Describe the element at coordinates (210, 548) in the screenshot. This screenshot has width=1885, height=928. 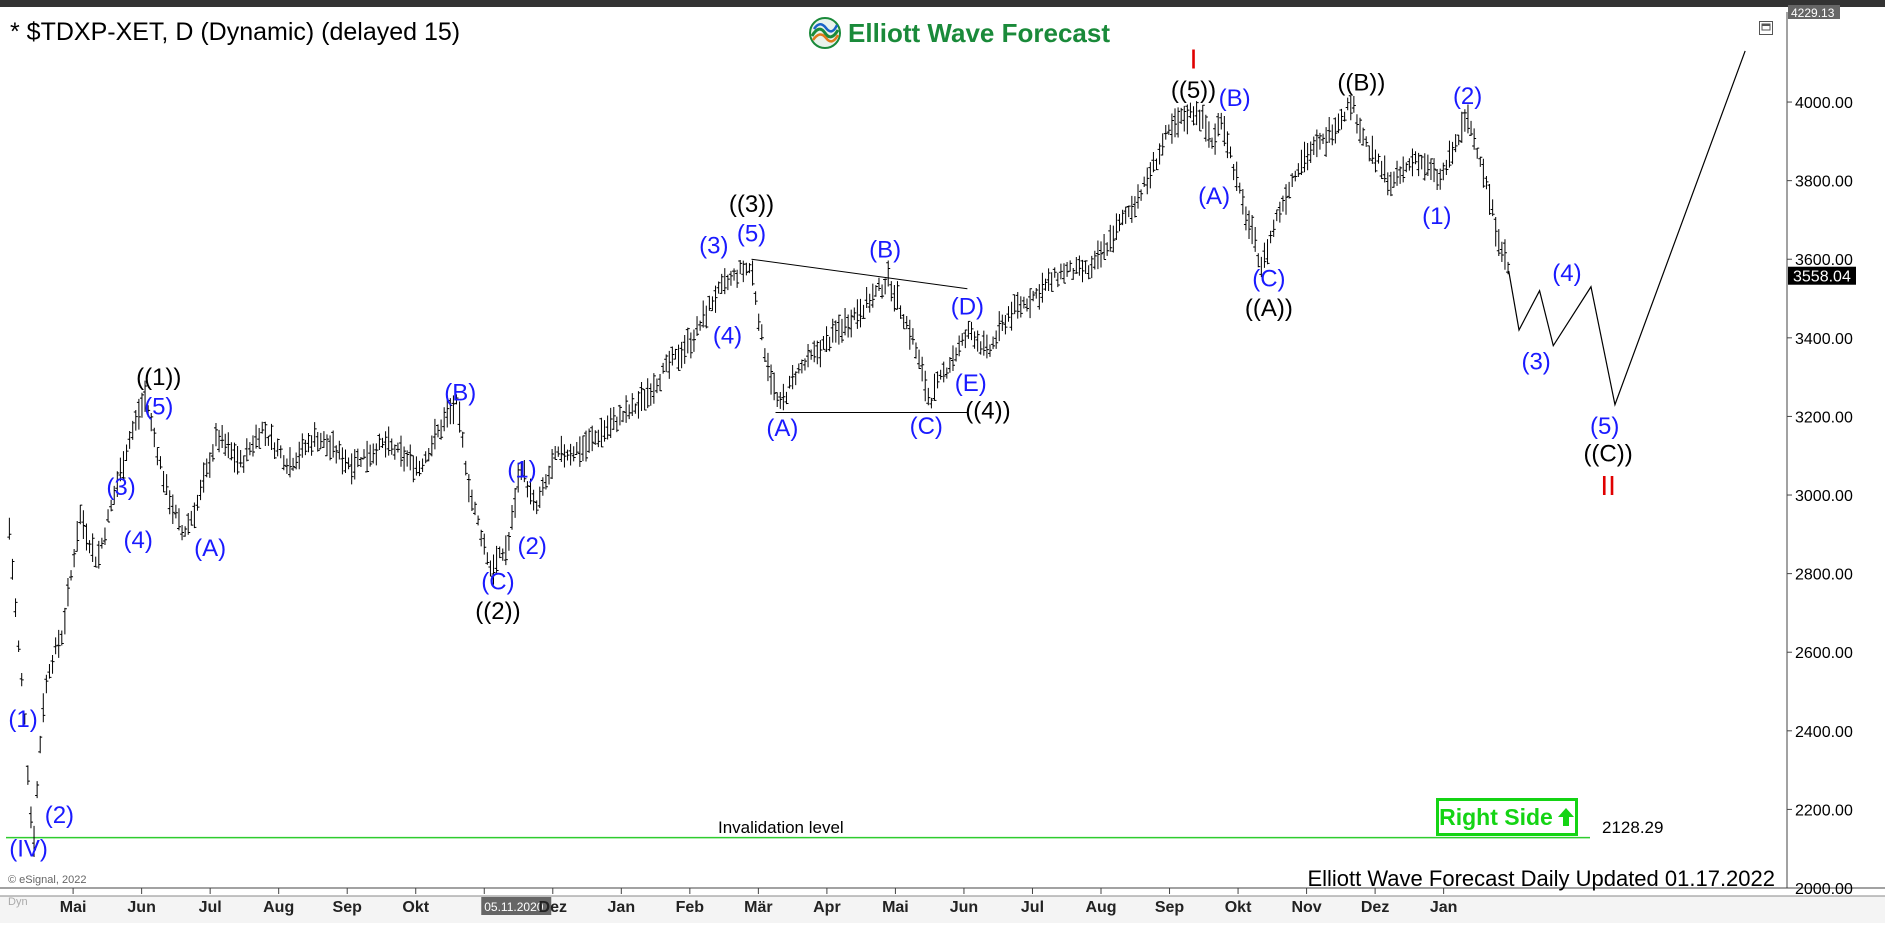
I see `wave-label: (A)` at that location.